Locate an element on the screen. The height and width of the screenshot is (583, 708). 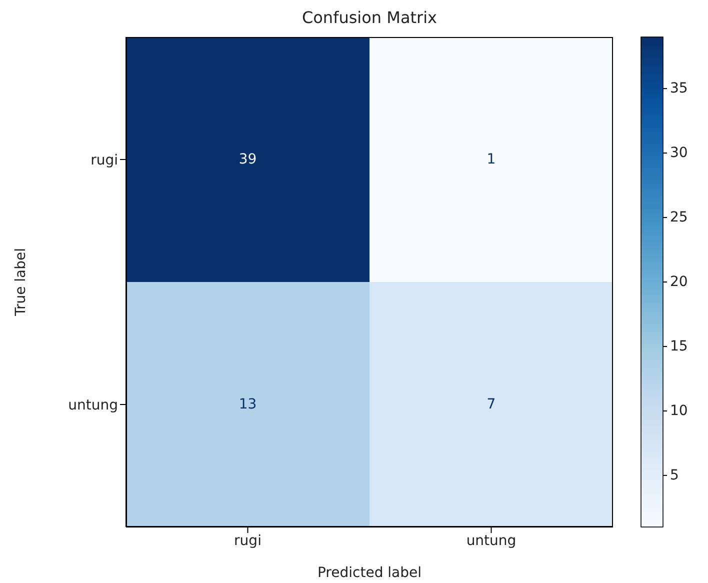
color-bar-label: 25 is located at coordinates (679, 218).